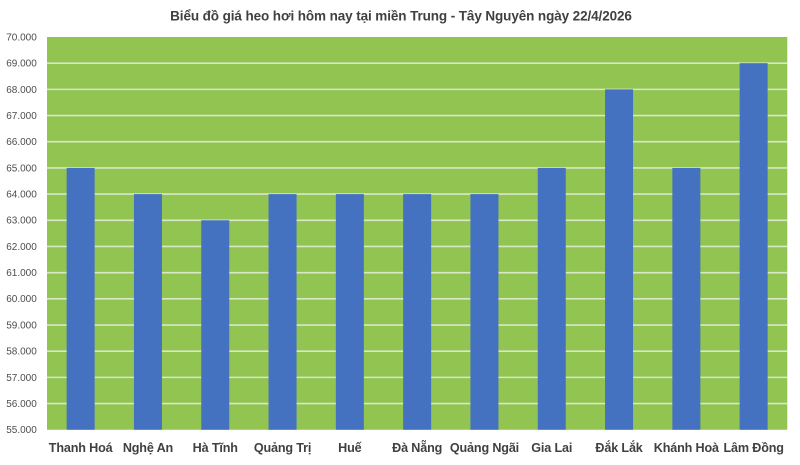  What do you see at coordinates (484, 448) in the screenshot?
I see `svg-text: Quảng Ngãi` at bounding box center [484, 448].